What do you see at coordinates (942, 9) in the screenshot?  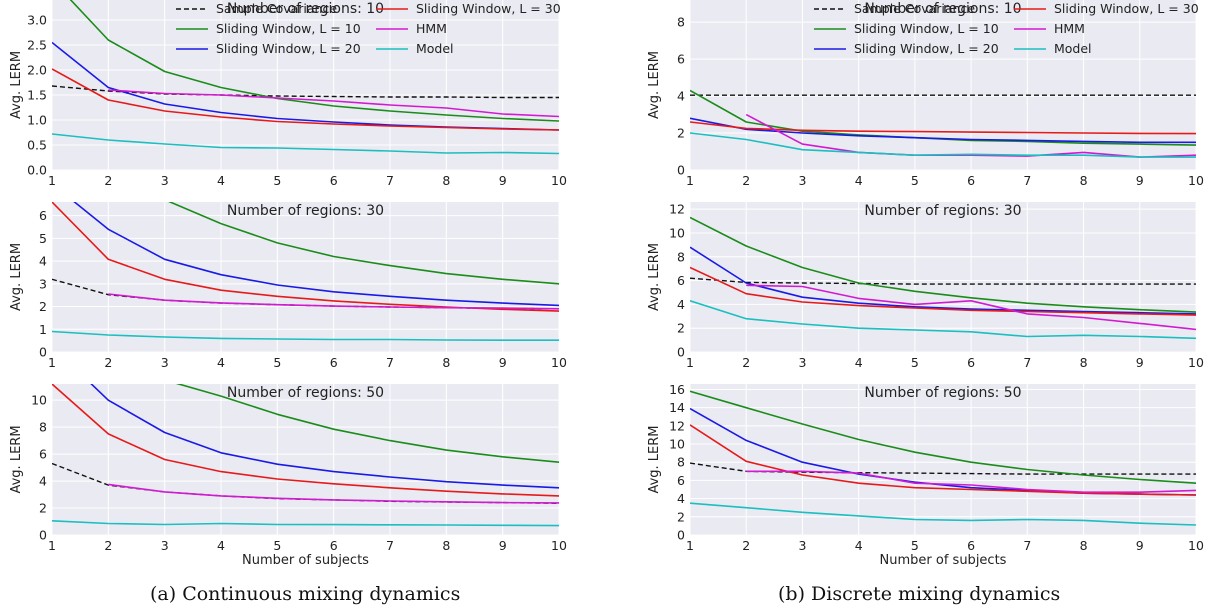 I see `chart-title: Number of regions: 10` at bounding box center [942, 9].